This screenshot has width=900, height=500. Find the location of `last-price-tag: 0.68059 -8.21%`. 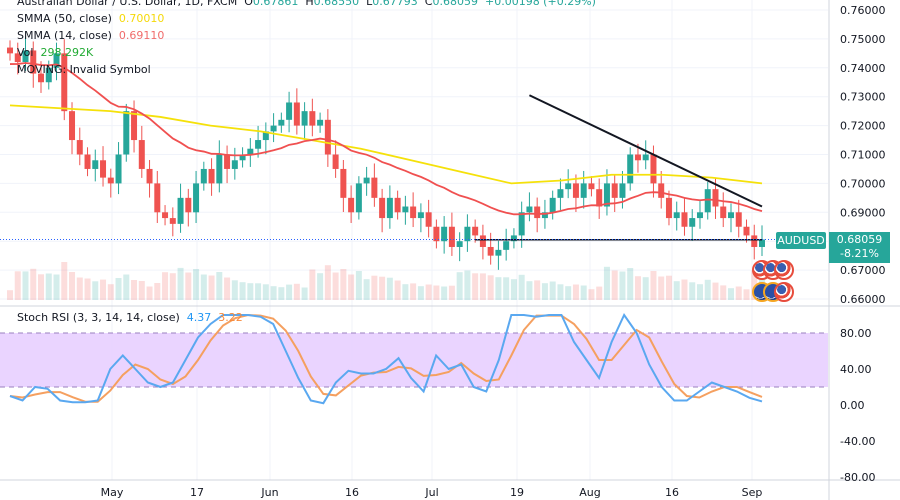

last-price-tag: 0.68059 -8.21% is located at coordinates (859, 247).